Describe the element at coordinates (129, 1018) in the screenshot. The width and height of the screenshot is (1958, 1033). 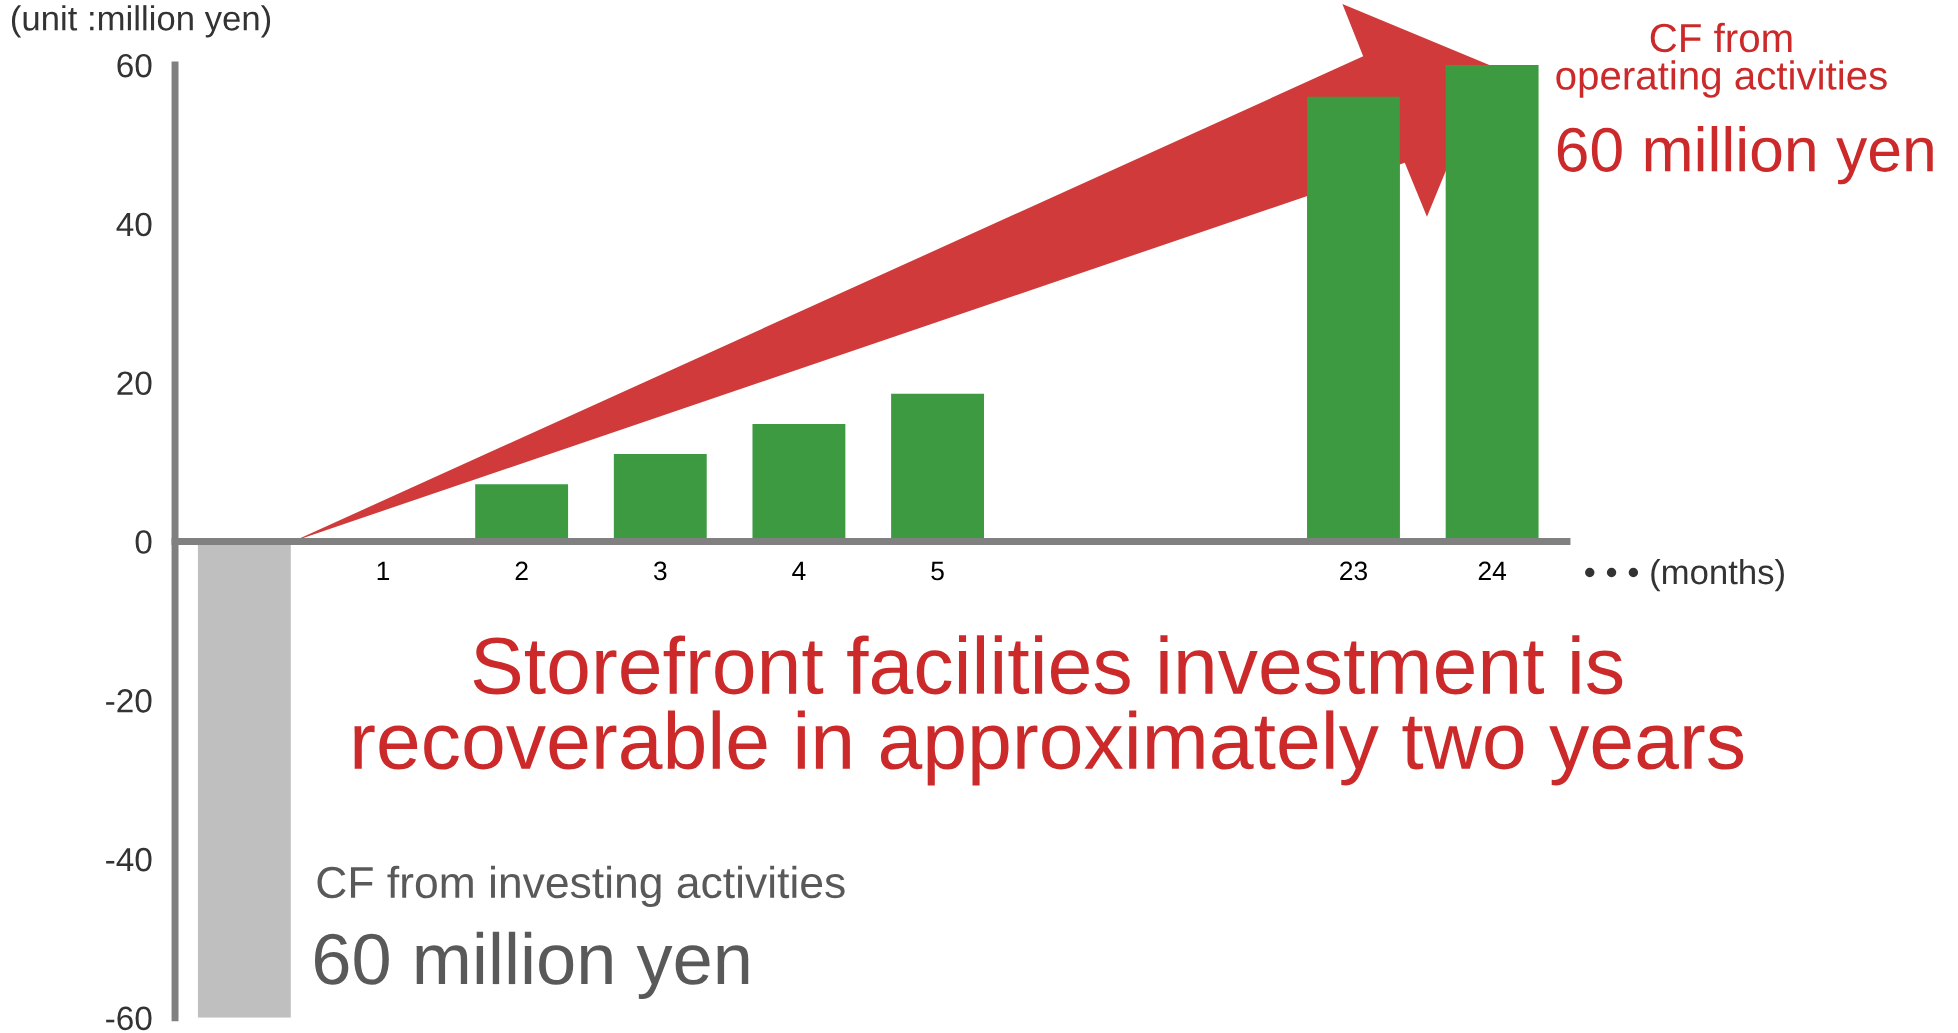
I see `y-tick-label: -60` at that location.